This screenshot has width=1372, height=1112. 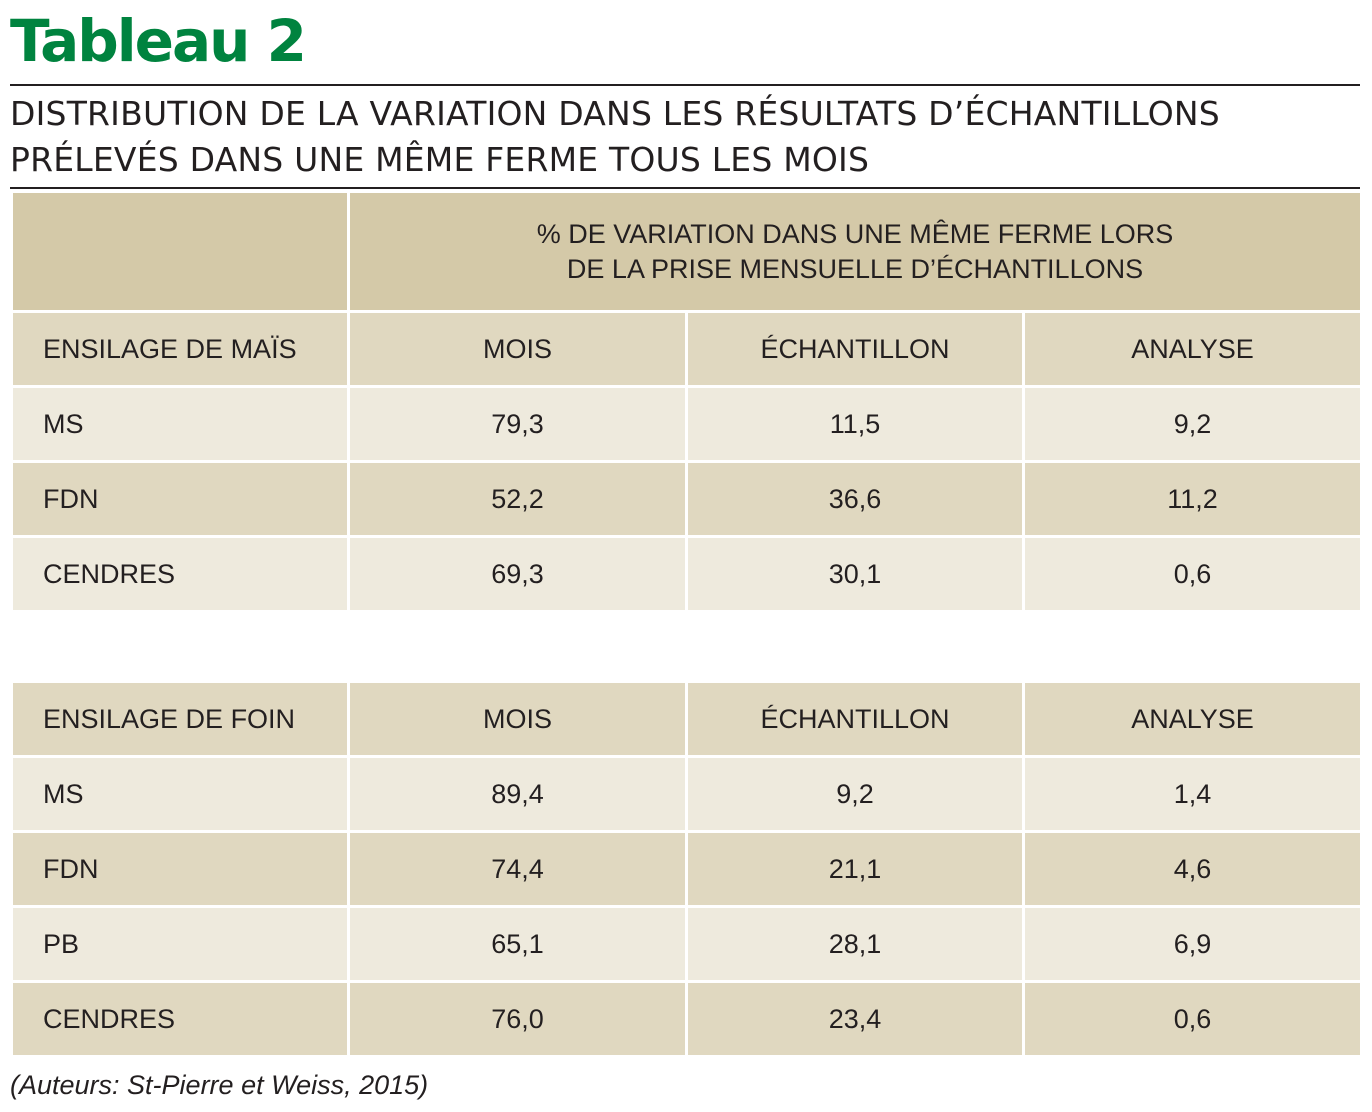 What do you see at coordinates (517, 794) in the screenshot?
I see `cell-mois: 89,4` at bounding box center [517, 794].